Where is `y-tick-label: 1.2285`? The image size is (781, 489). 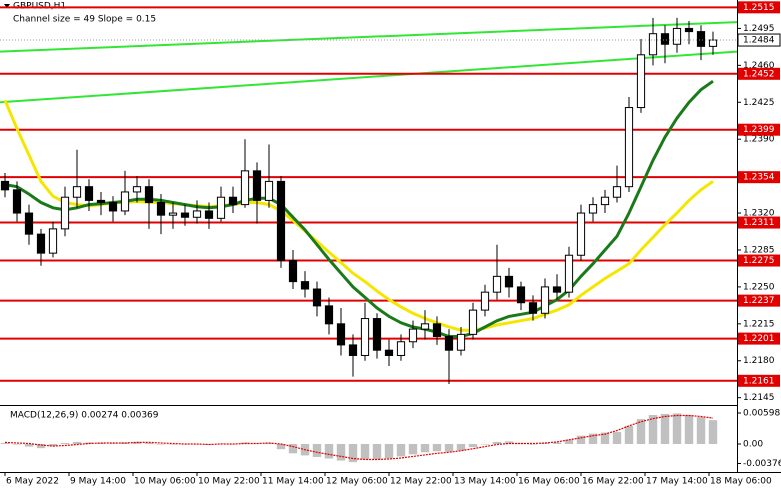
y-tick-label: 1.2285 is located at coordinates (759, 250).